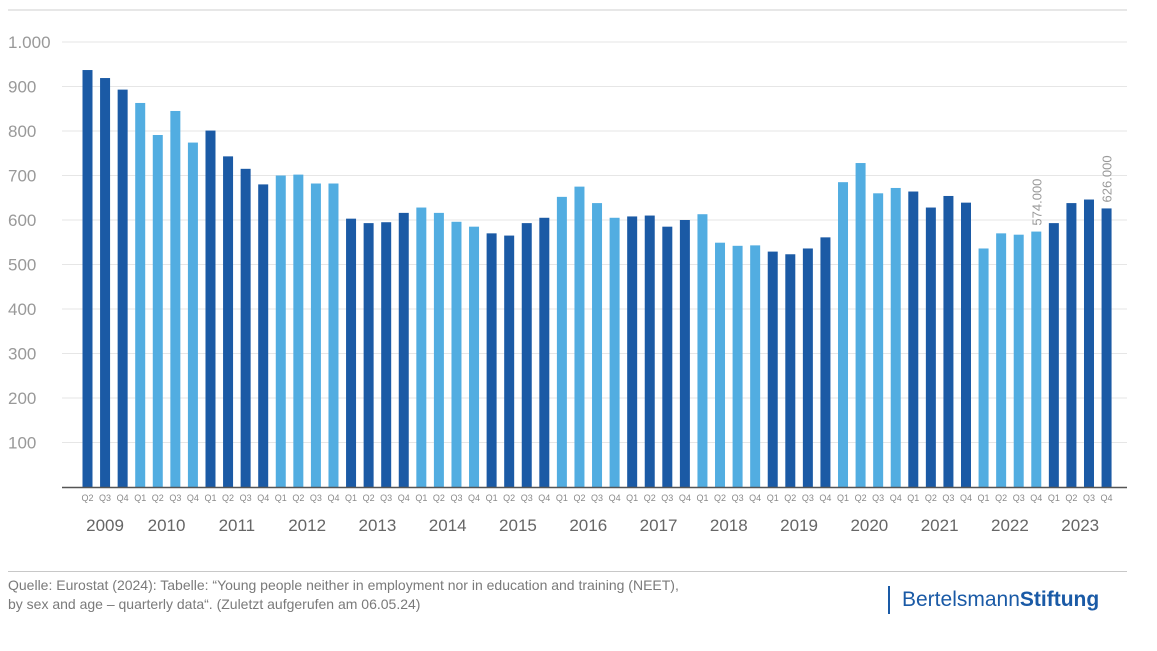  I want to click on bertelsmann-stiftung-logo: BertelsmannStiftung, so click(993, 600).